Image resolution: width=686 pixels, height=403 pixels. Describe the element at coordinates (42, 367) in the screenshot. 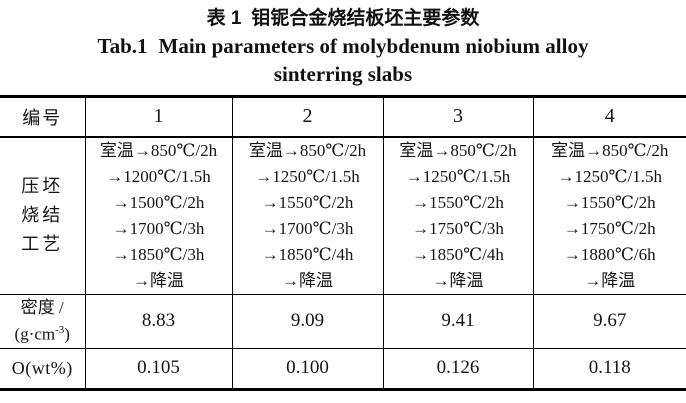

I see `oxygen-row-label: O(wt%)` at that location.